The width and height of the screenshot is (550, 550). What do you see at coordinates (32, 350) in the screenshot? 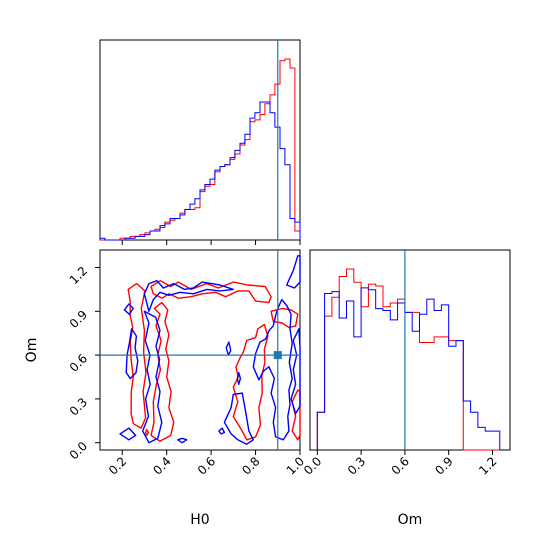
I see `y-axis-label-om: Om` at bounding box center [32, 350].